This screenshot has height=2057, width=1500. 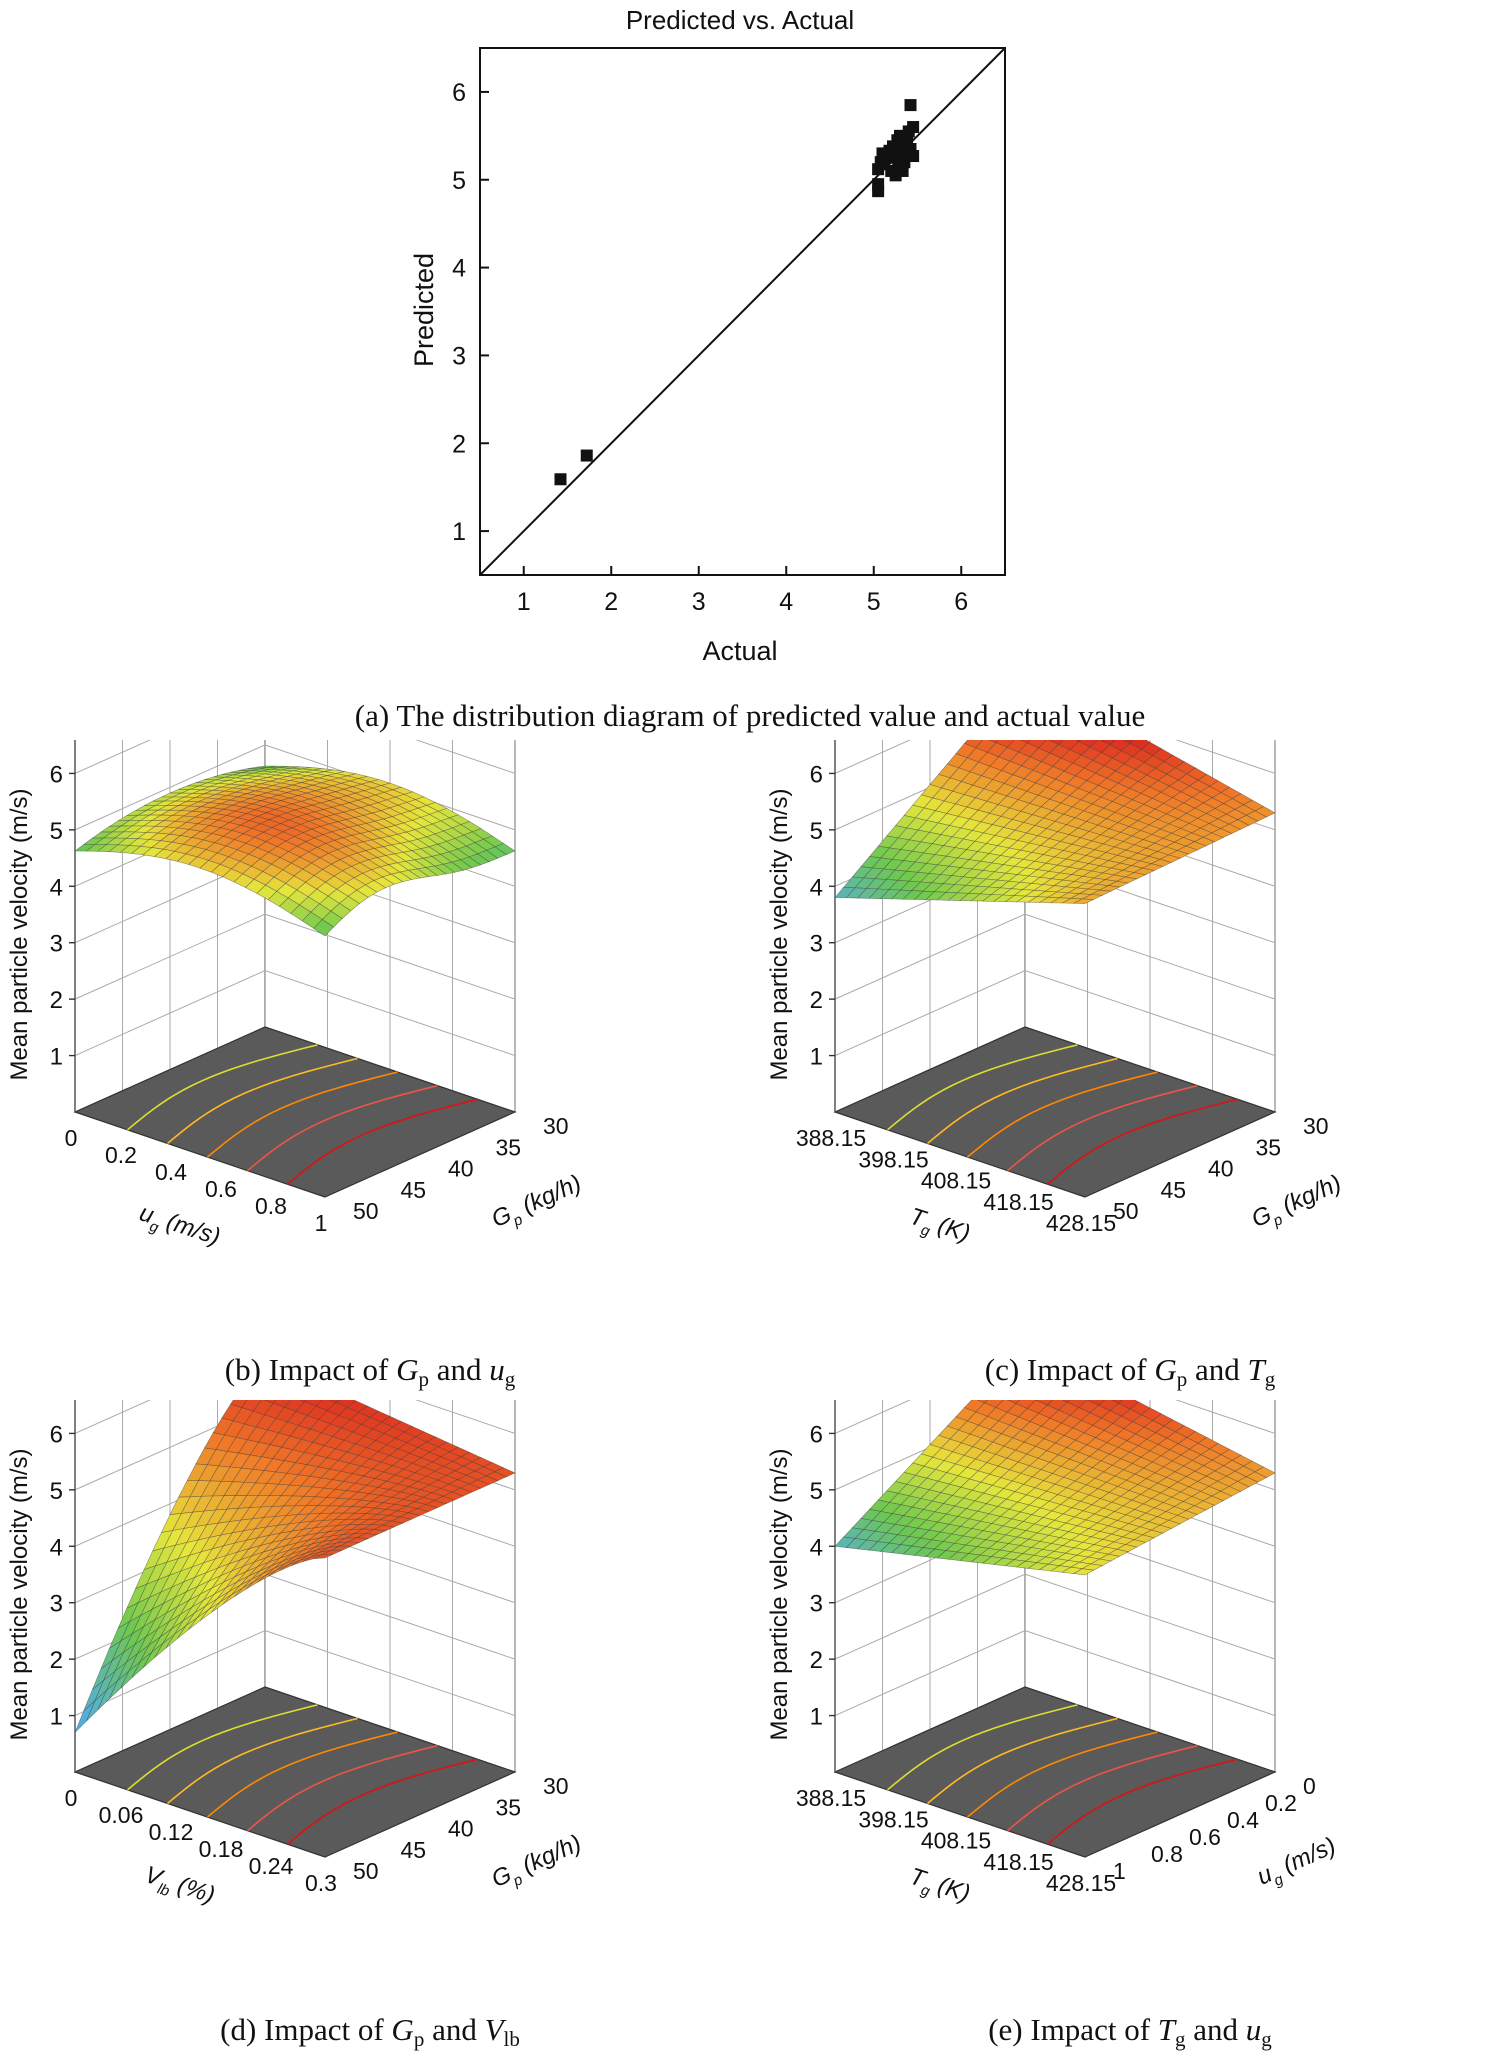 What do you see at coordinates (956, 1841) in the screenshot?
I see `x-tick-label: 408.15` at bounding box center [956, 1841].